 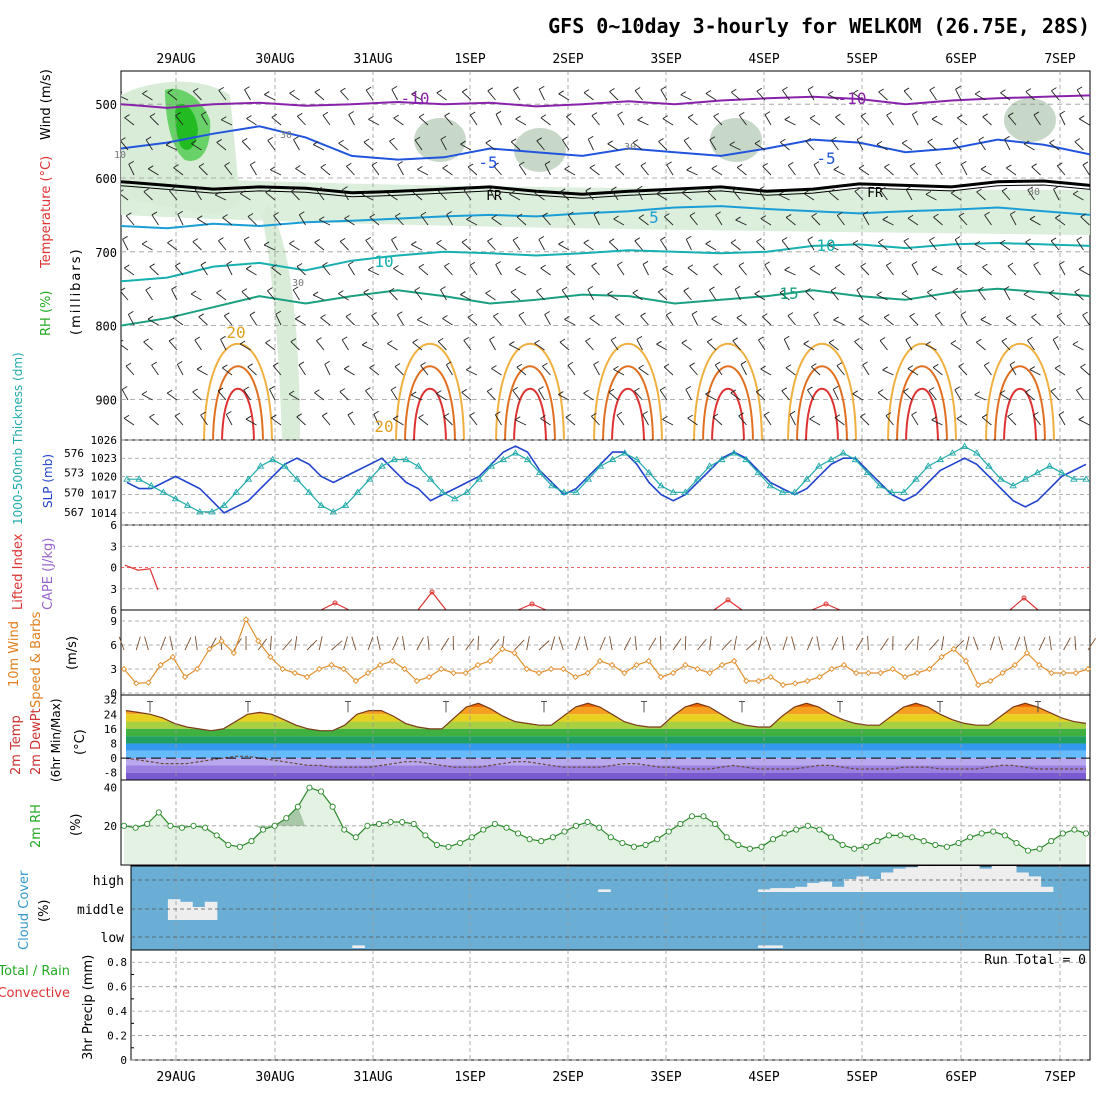 What do you see at coordinates (72, 653) in the screenshot?
I see `wind-10m-units: (m/s)` at bounding box center [72, 653].